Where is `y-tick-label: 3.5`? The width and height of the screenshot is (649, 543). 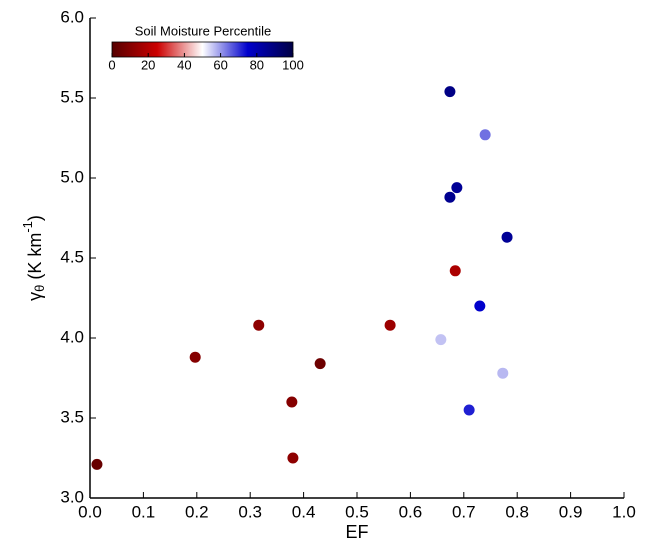
y-tick-label: 3.5 is located at coordinates (72, 416).